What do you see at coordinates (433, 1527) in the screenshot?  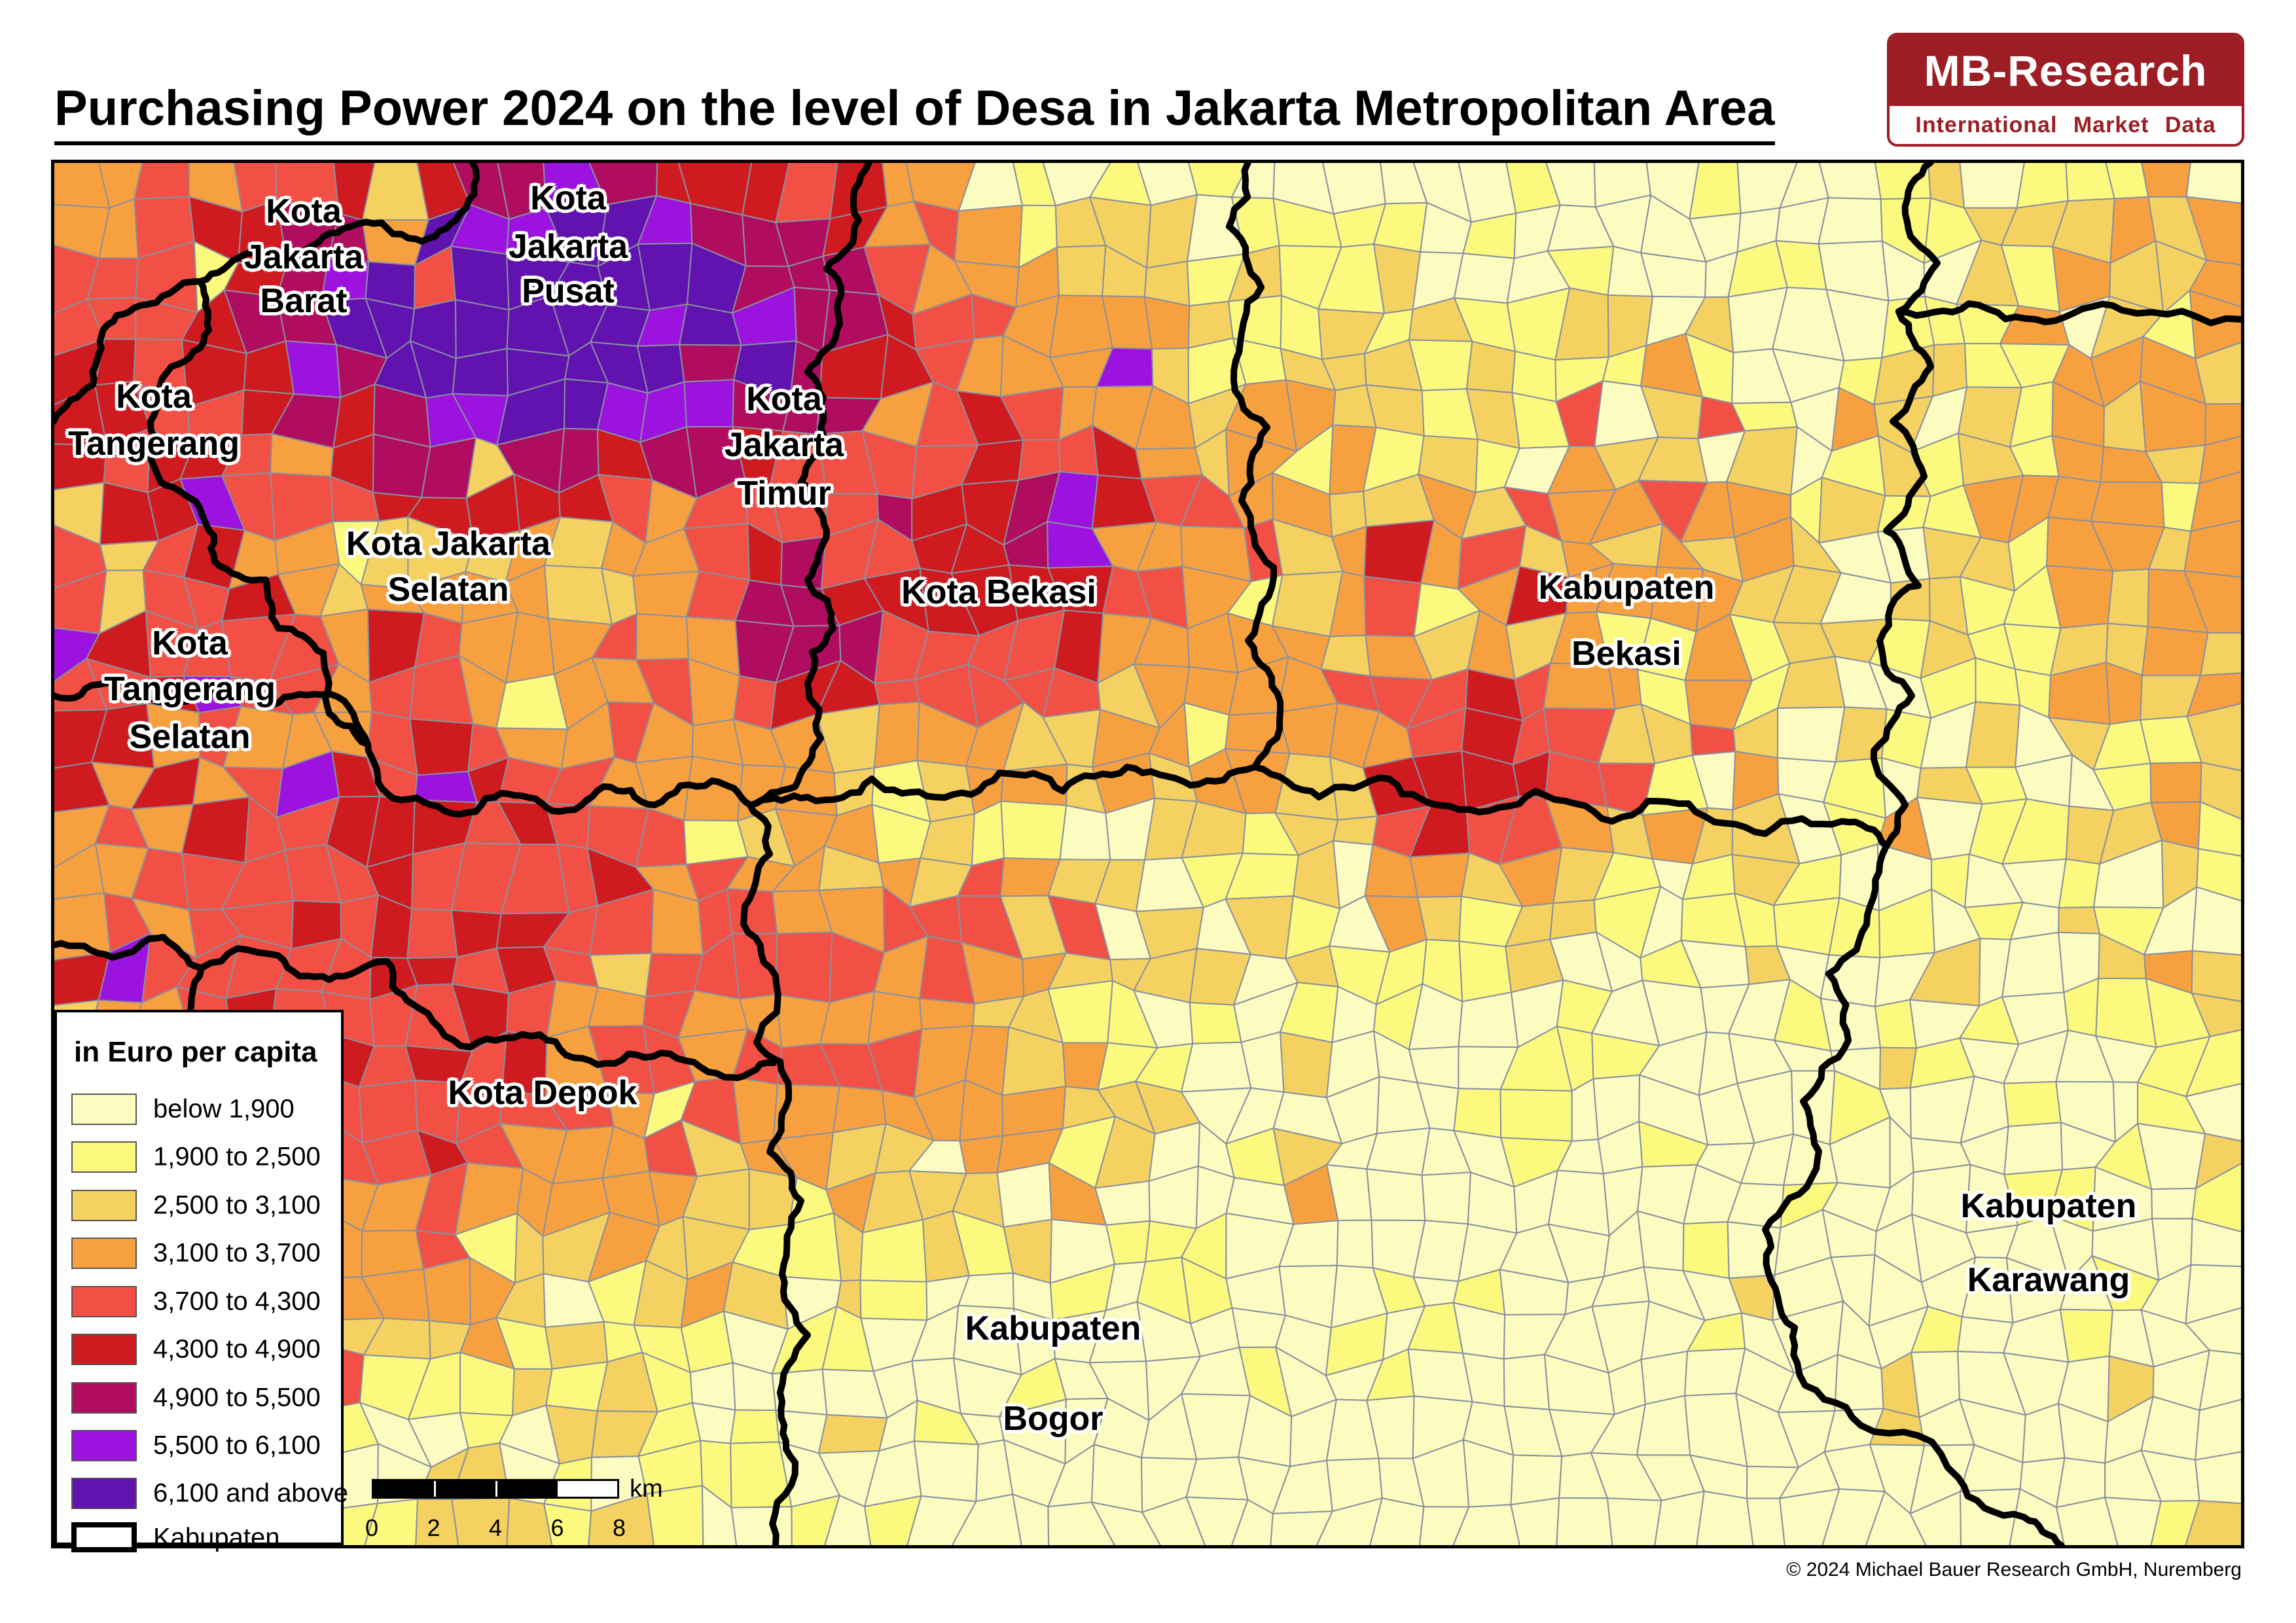 I see `scalebar-tick: 2` at bounding box center [433, 1527].